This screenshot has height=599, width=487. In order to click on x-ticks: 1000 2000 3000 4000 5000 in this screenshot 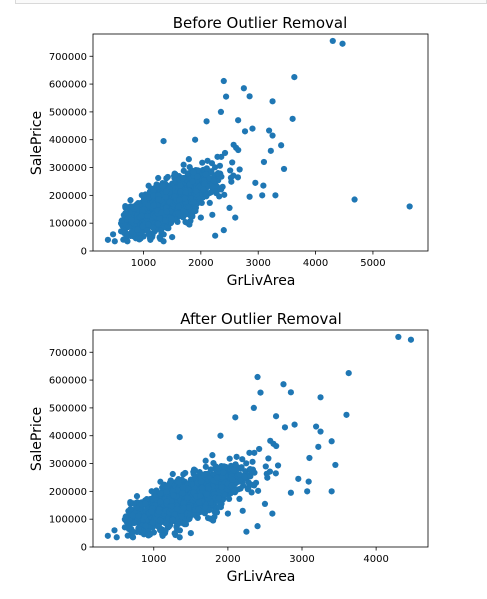, I will do `click(258, 260)`.